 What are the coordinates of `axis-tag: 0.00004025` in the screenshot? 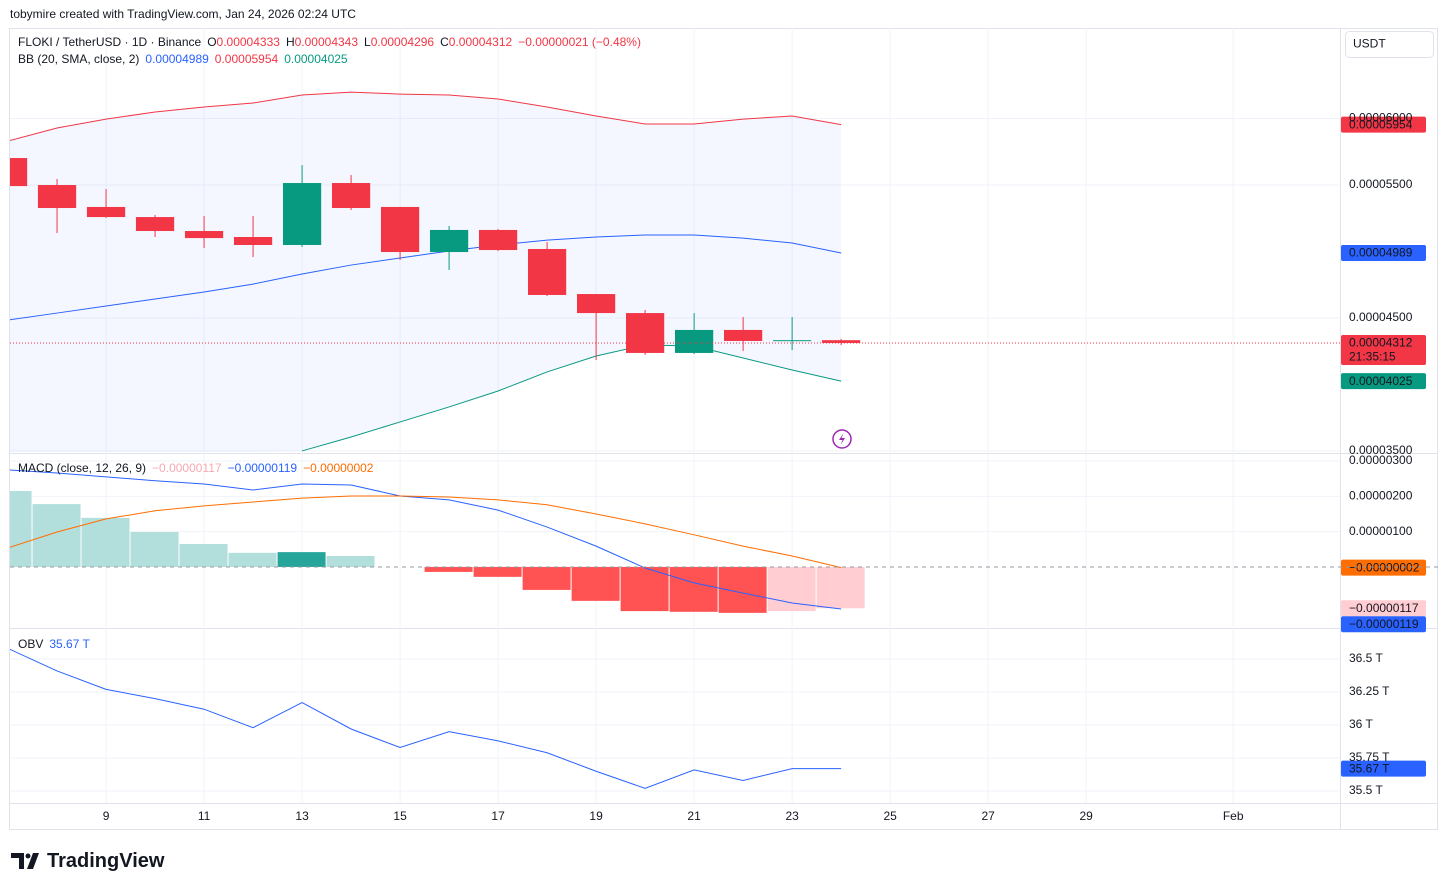 It's located at (1381, 381).